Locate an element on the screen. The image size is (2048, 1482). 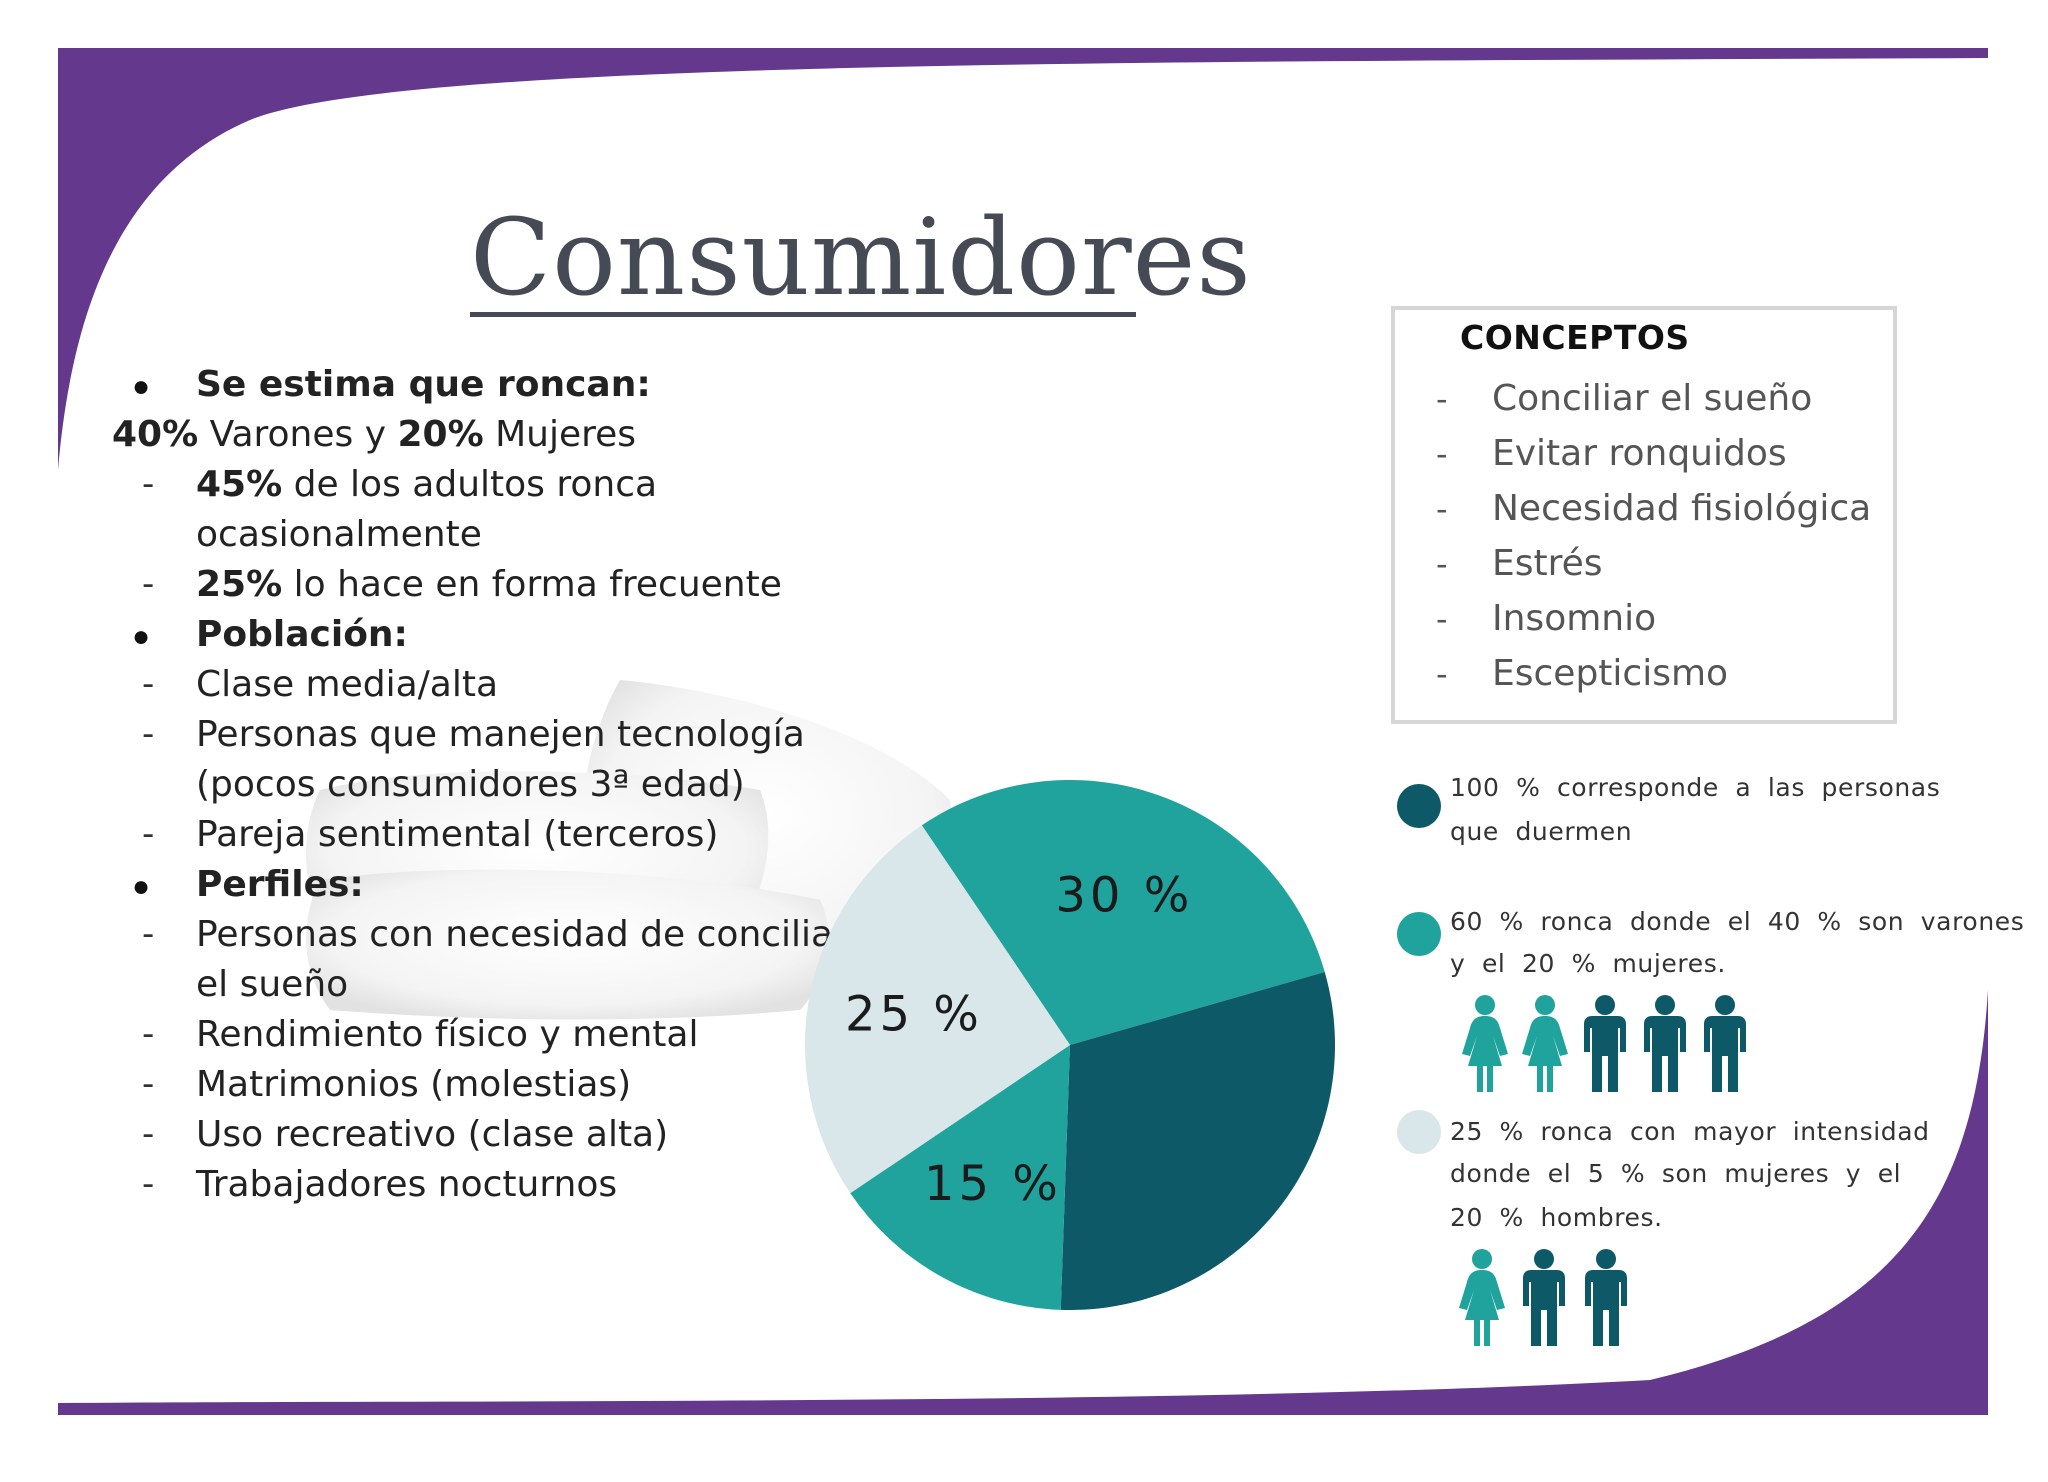
list-item-pop2-cont: (pocos consumidores 3ª edad) is located at coordinates (470, 784).